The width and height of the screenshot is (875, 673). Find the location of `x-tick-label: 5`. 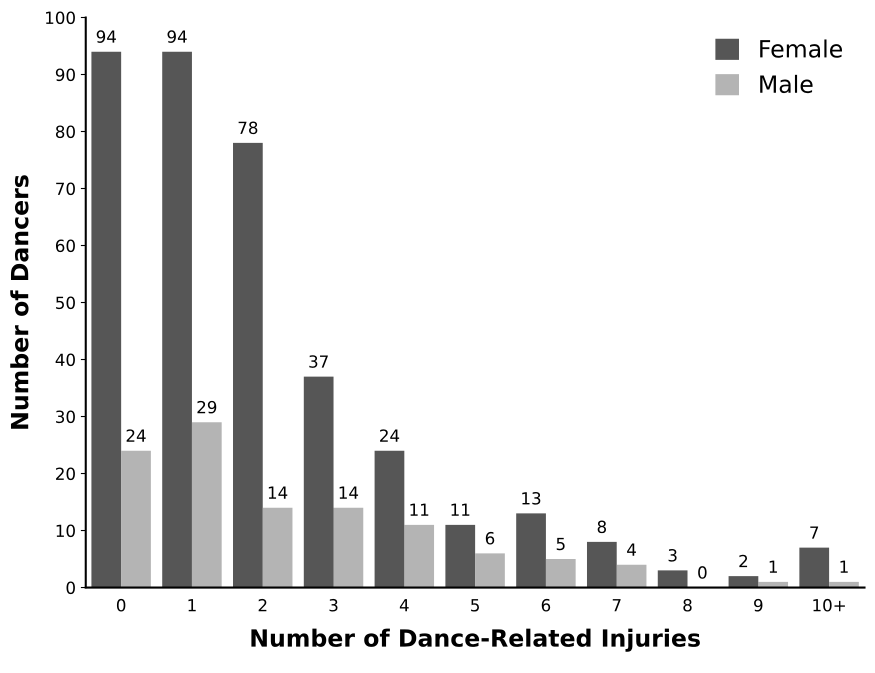

x-tick-label: 5 is located at coordinates (475, 605).